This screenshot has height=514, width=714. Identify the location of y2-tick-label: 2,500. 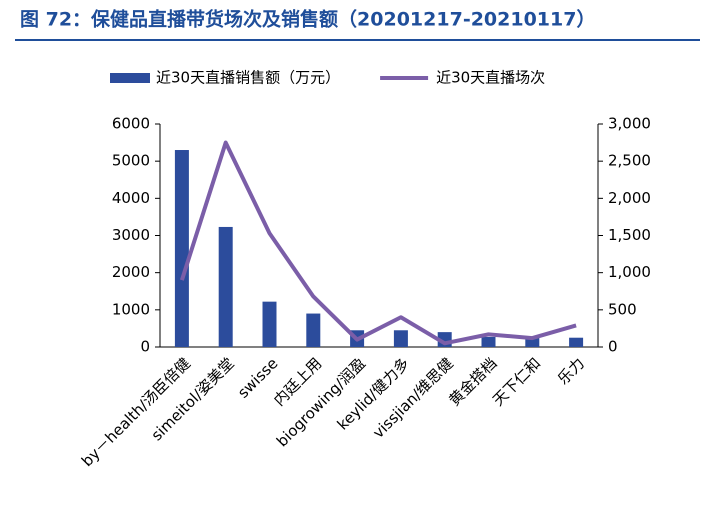
(629, 161).